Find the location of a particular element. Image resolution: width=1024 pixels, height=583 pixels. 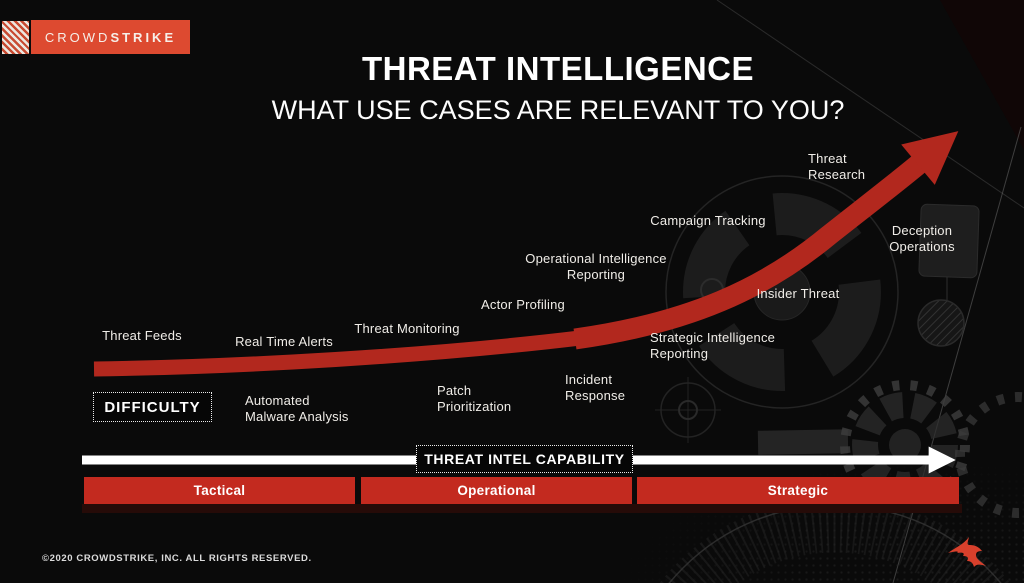

page-subtitle: WHAT USE CASES ARE RELEVANT TO YOU? is located at coordinates (558, 110).